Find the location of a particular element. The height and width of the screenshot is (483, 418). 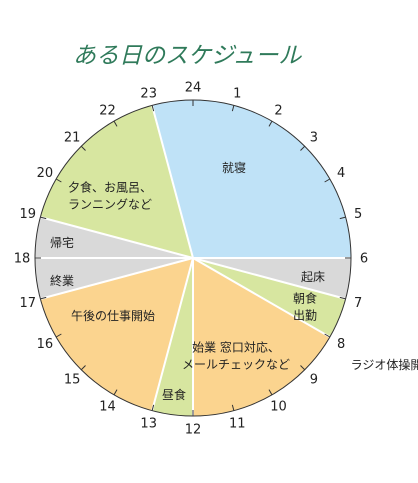

segment-label-line: 終業 is located at coordinates (62, 280).